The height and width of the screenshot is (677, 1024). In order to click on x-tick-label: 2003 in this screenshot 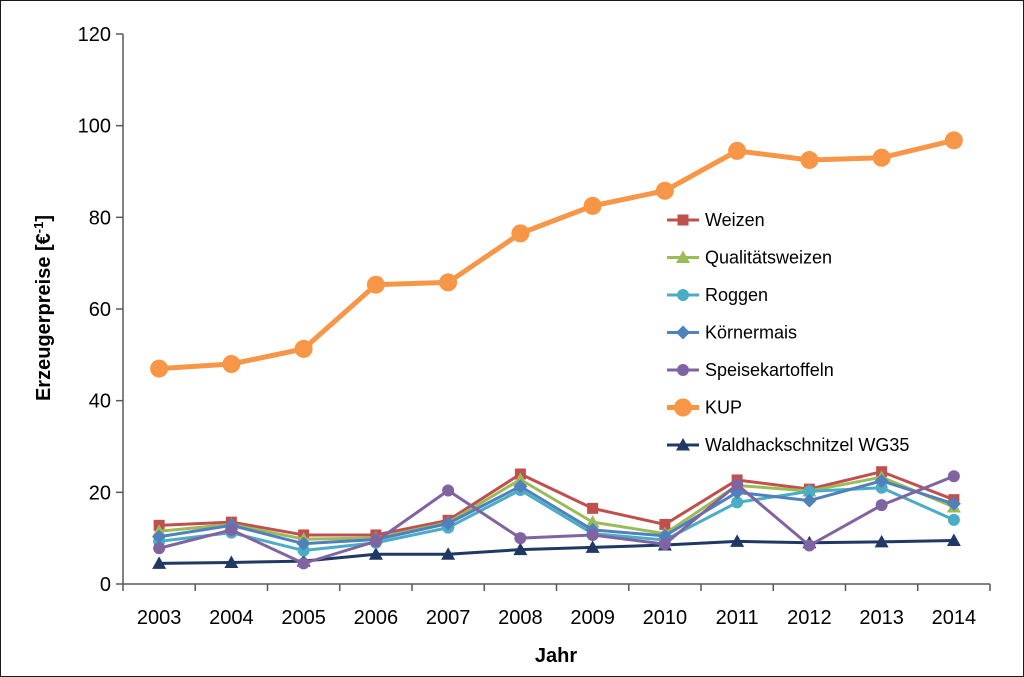, I will do `click(159, 618)`.